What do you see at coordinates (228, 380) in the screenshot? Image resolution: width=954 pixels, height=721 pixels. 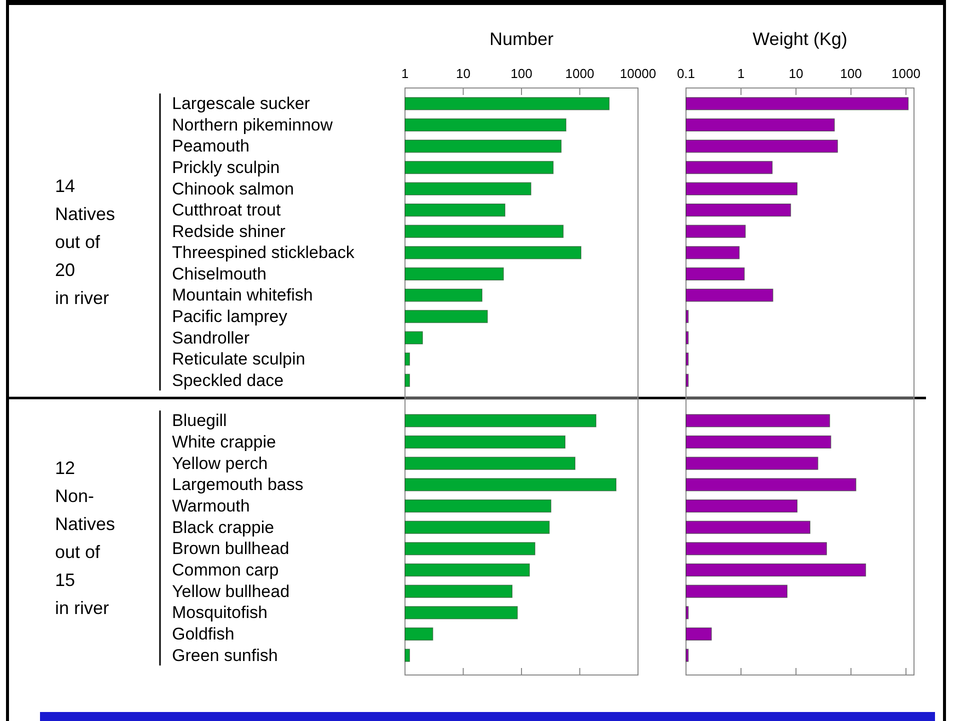 I see `y-tick-label: Speckled dace` at bounding box center [228, 380].